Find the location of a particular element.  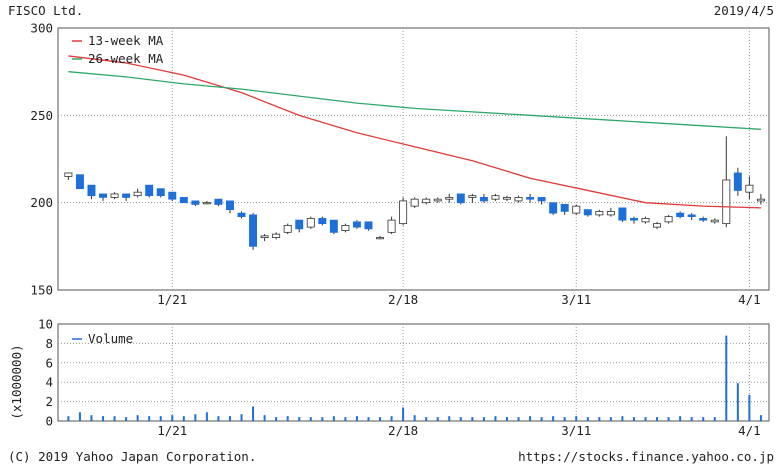

legend-volume: Volume is located at coordinates (110, 338).